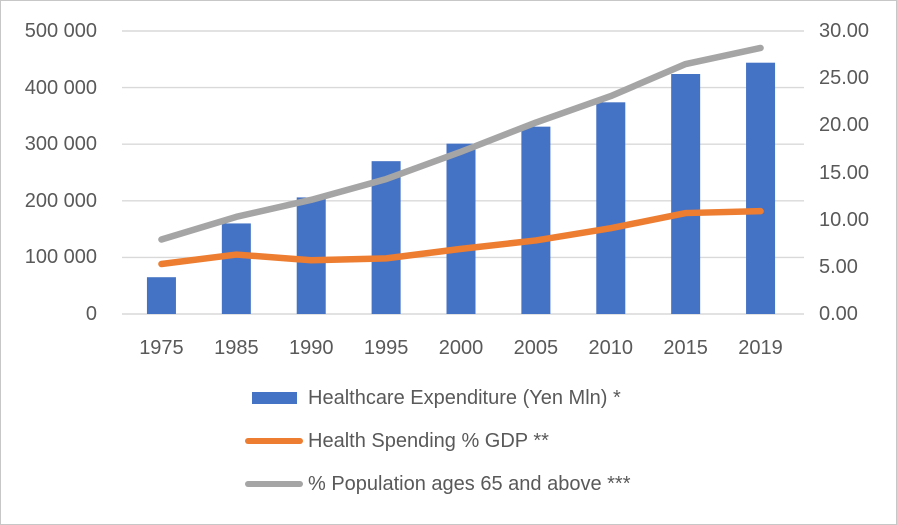 The height and width of the screenshot is (525, 897). What do you see at coordinates (760, 348) in the screenshot?
I see `x-axis-tick-2019: 2019` at bounding box center [760, 348].